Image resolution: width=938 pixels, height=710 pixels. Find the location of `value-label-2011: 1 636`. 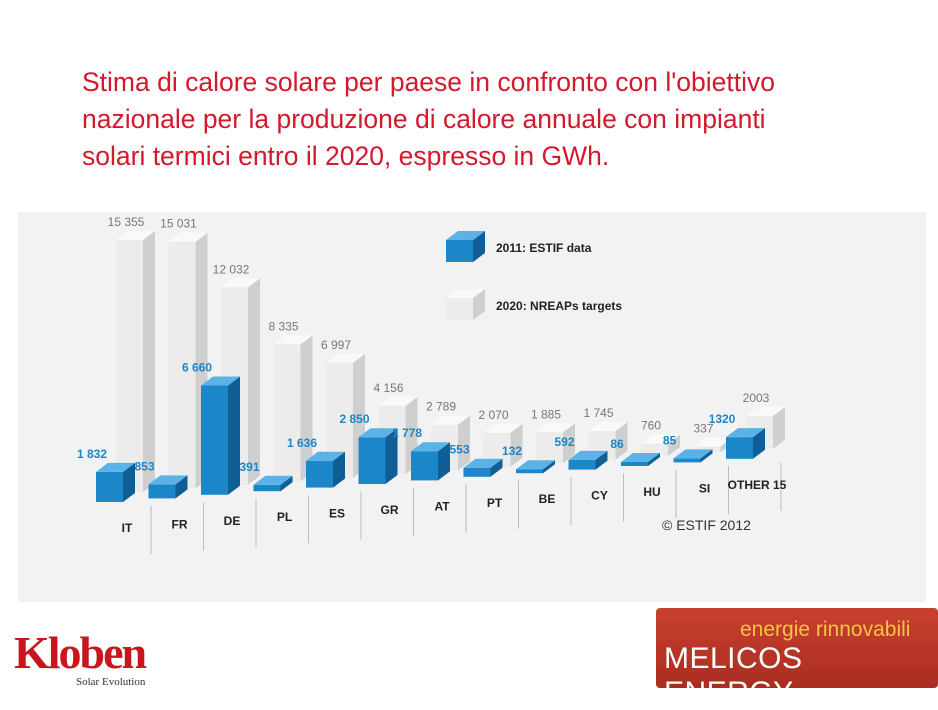

value-label-2011: 1 636 is located at coordinates (302, 443).